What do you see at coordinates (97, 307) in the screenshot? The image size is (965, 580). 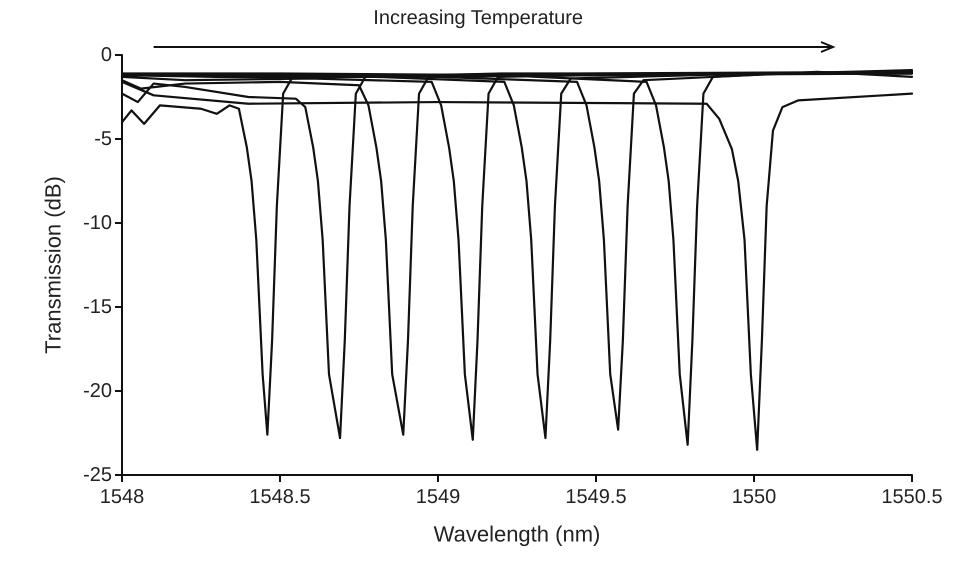 I see `y-tick-label: -15` at bounding box center [97, 307].